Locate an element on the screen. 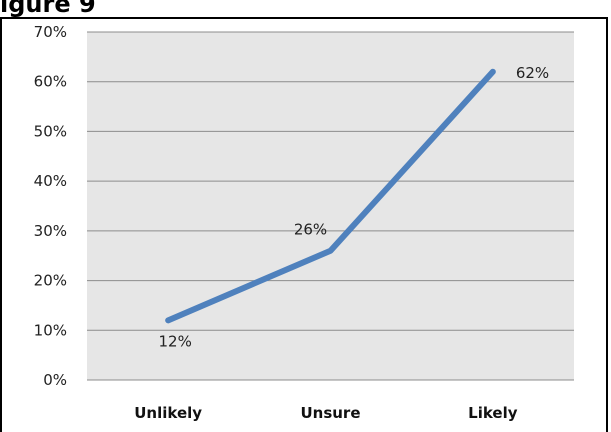 The width and height of the screenshot is (611, 432). y-tick-label: 10% is located at coordinates (50, 330).